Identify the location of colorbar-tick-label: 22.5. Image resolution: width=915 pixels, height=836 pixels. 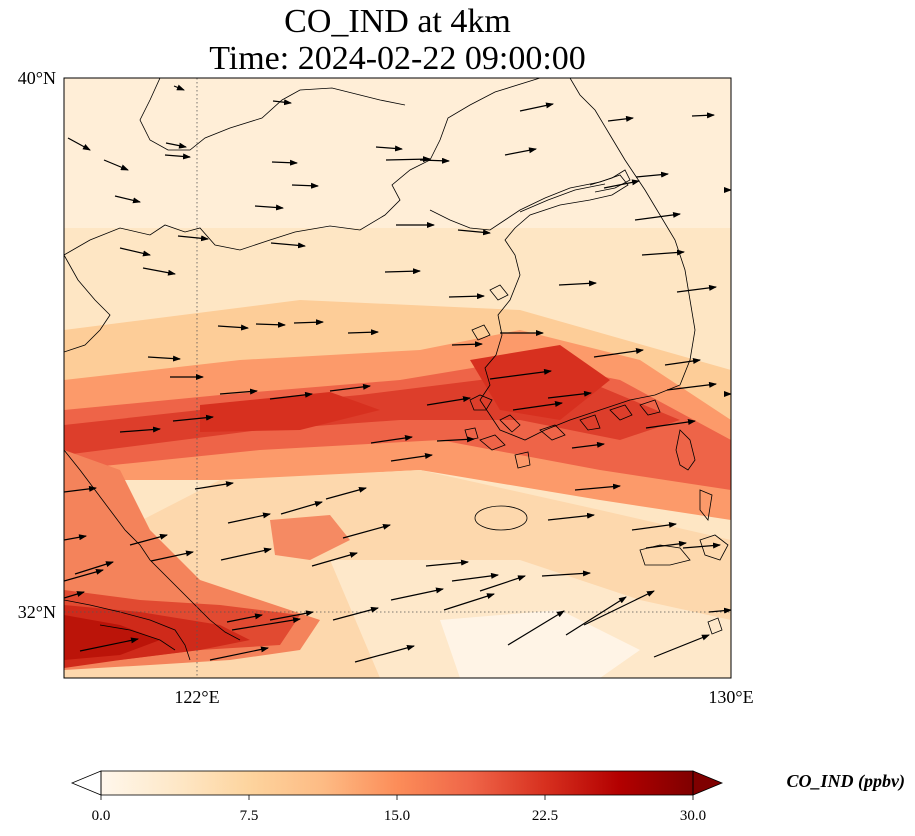
(545, 816).